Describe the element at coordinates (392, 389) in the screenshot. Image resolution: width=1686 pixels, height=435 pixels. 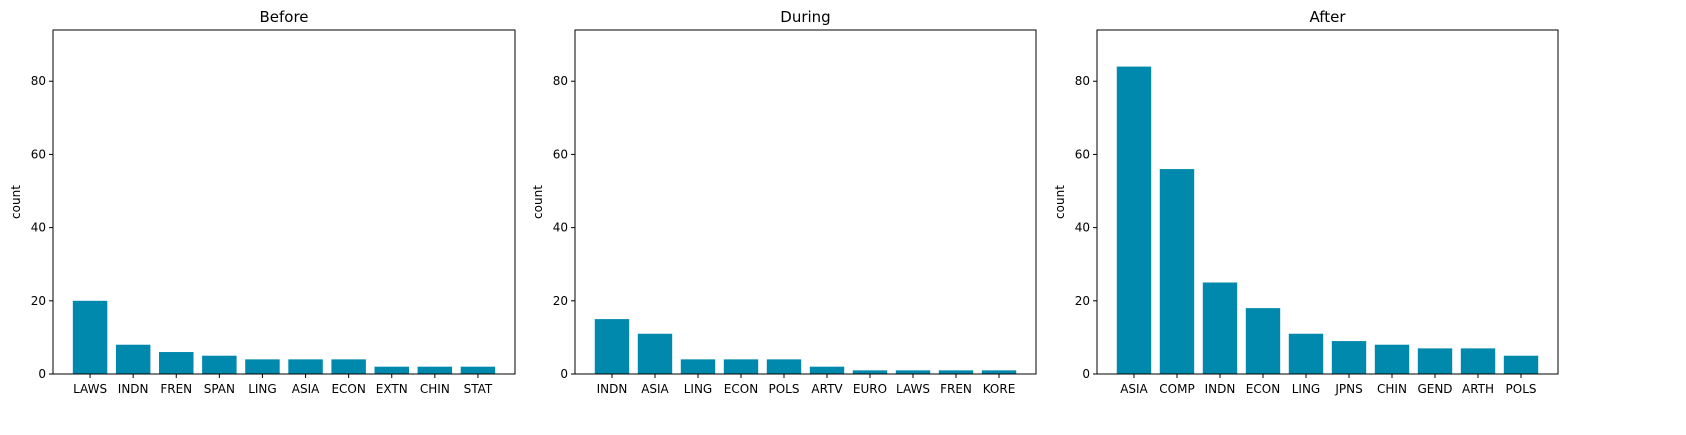
I see `x-tick-label-extn: EXTN` at that location.